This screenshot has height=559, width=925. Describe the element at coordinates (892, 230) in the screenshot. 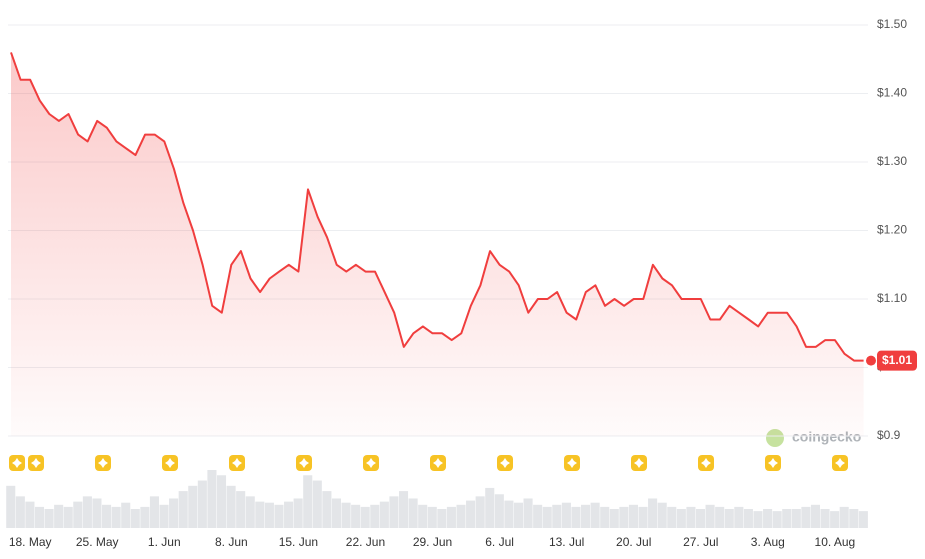

I see `y-tick-label: $1.20` at that location.